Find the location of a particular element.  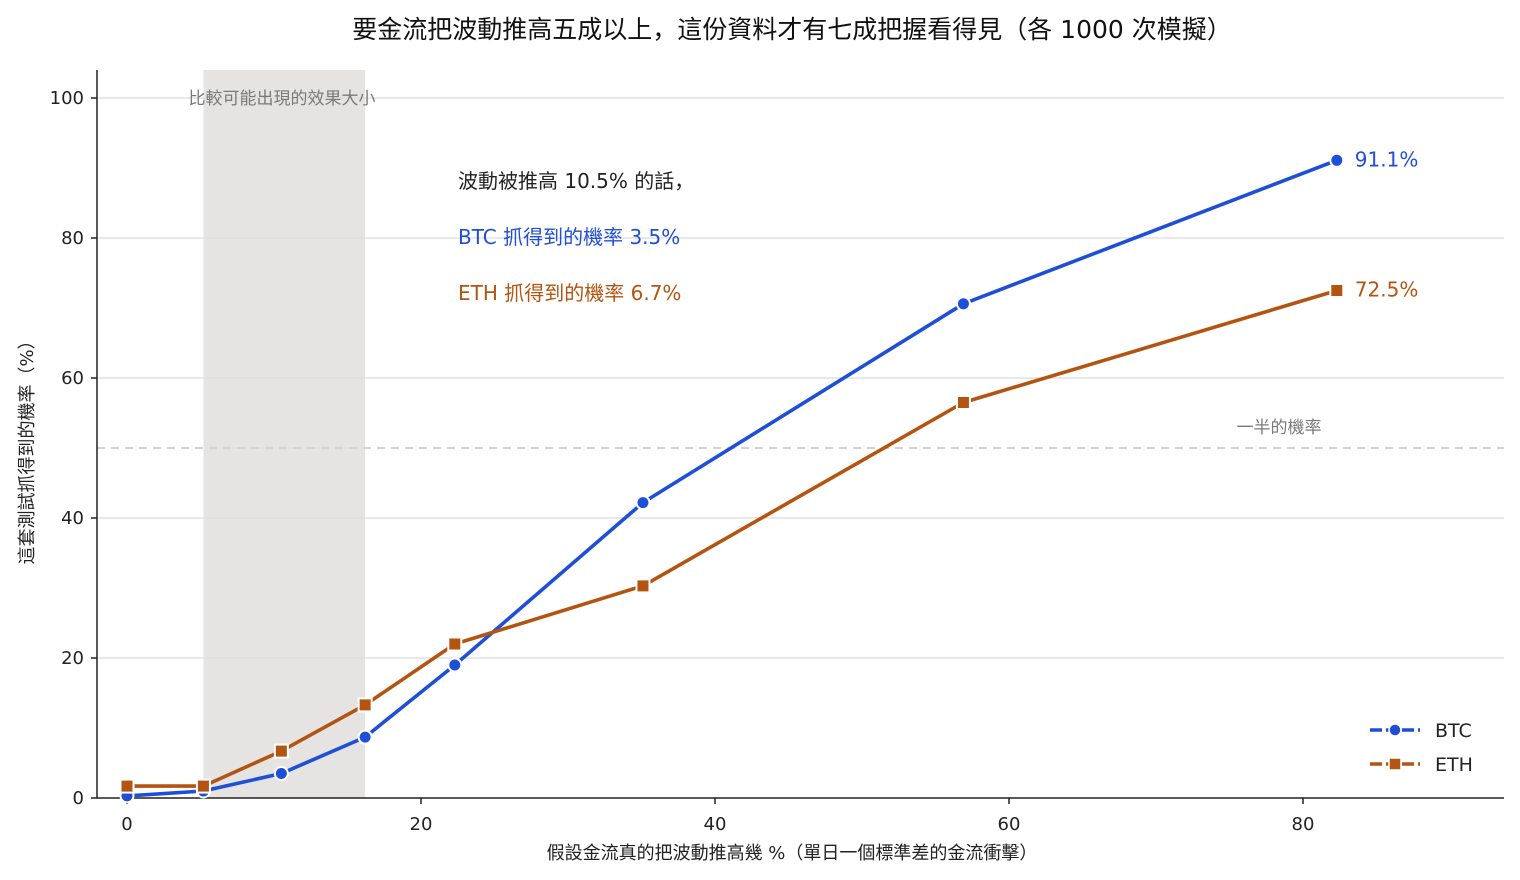

annotation-line-1: 波動被推高 10.5% 的話， is located at coordinates (576, 181).